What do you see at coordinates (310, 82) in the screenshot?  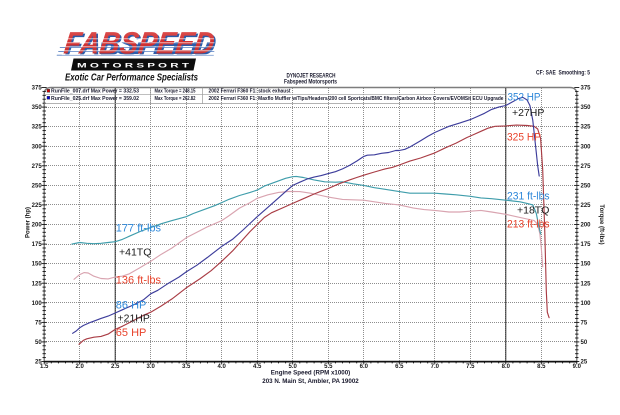 I see `svg-text: Fabspeed Motorsports` at bounding box center [310, 82].